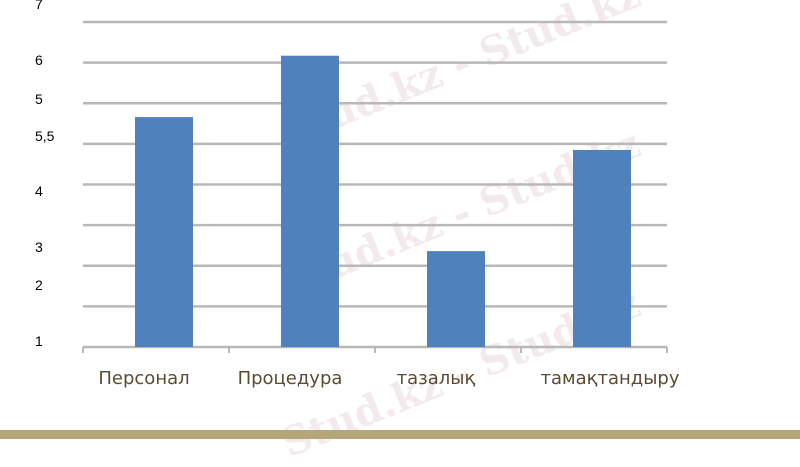  Describe the element at coordinates (143, 378) in the screenshot. I see `category-label: Персонал` at that location.